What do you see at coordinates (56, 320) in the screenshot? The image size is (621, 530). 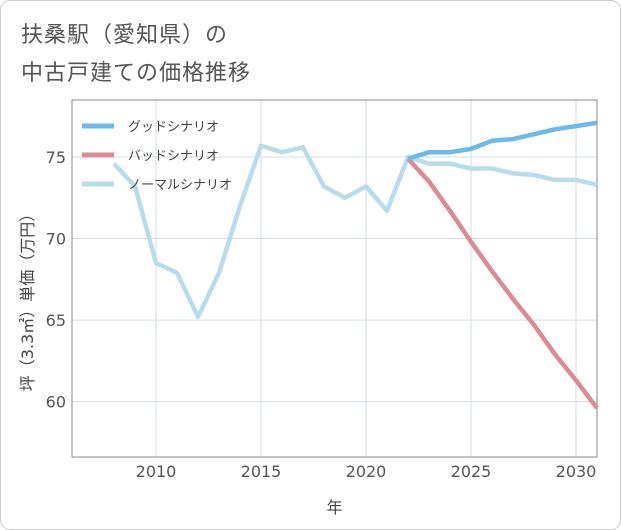 I see `y-tick-label: 65` at bounding box center [56, 320].